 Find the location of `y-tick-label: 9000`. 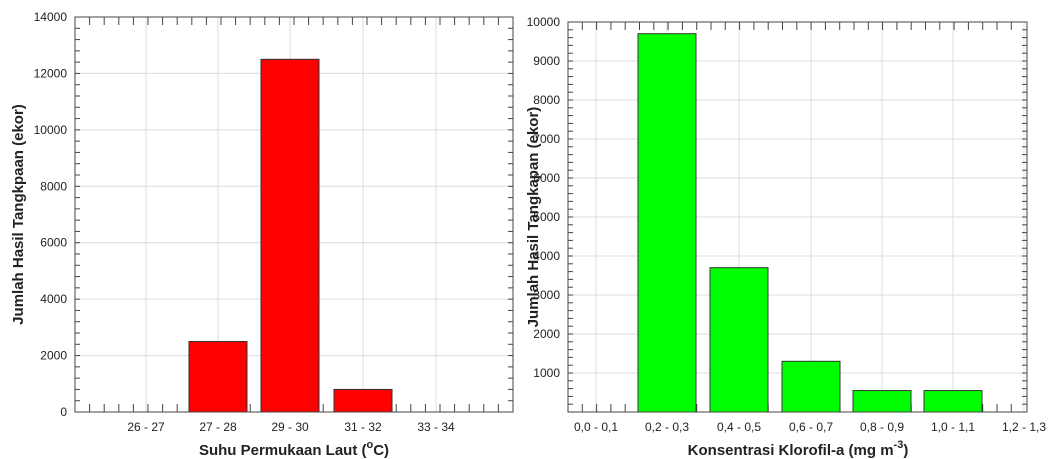

y-tick-label: 9000 is located at coordinates (546, 61).